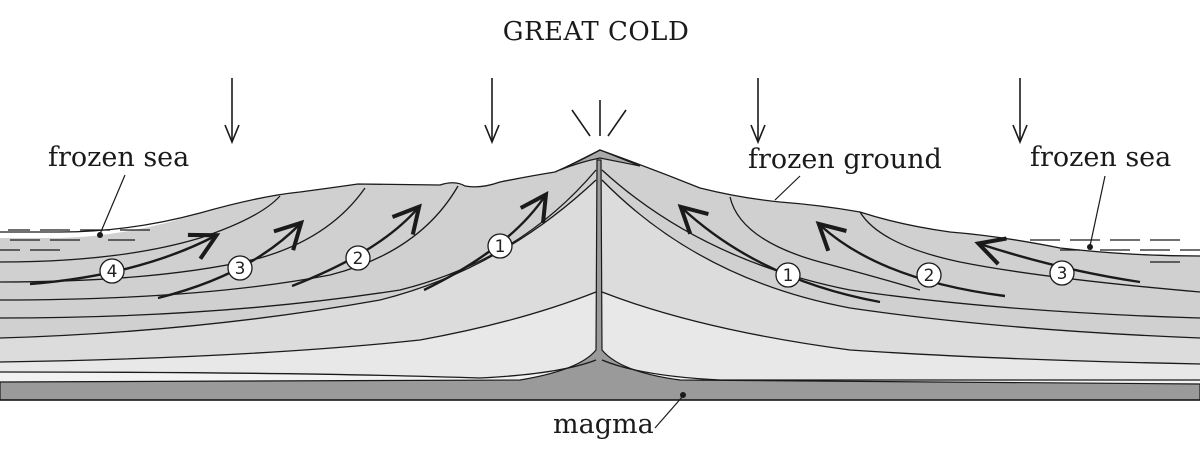 This screenshot has height=450, width=1200. I want to click on frozen-sea-right-hatching, so click(1115, 251).